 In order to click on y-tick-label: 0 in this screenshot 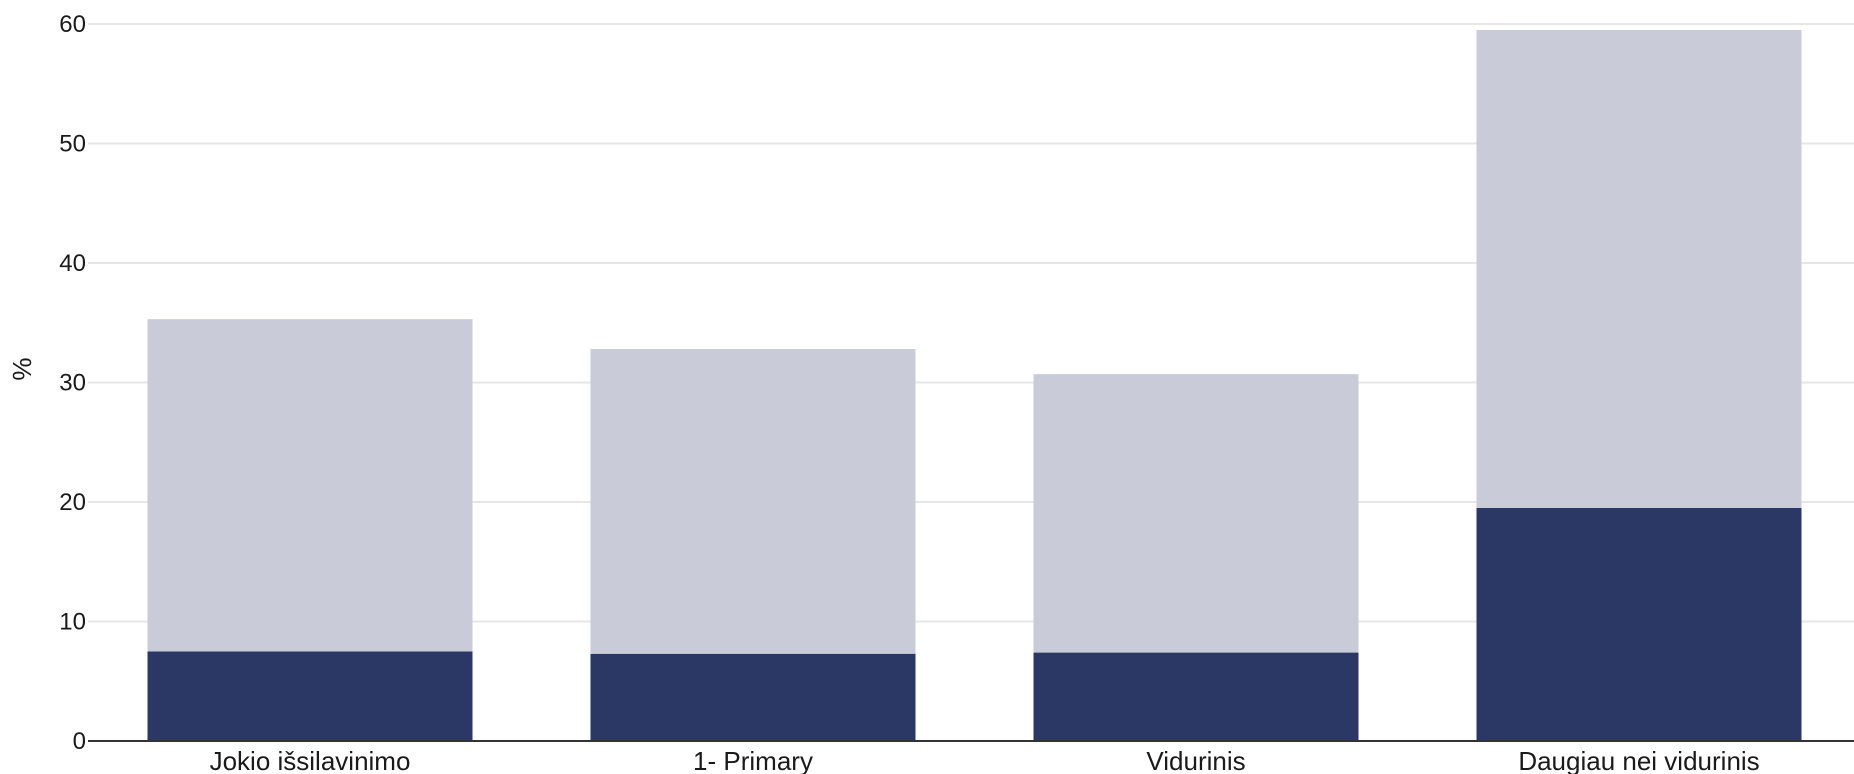, I will do `click(79, 741)`.